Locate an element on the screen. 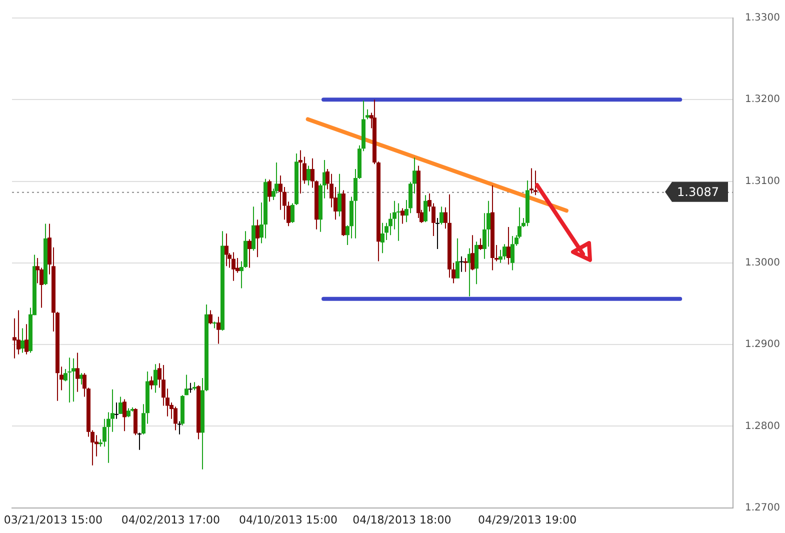 The image size is (785, 533). x-tick-label: 03/21/2013 15:00 is located at coordinates (53, 519).